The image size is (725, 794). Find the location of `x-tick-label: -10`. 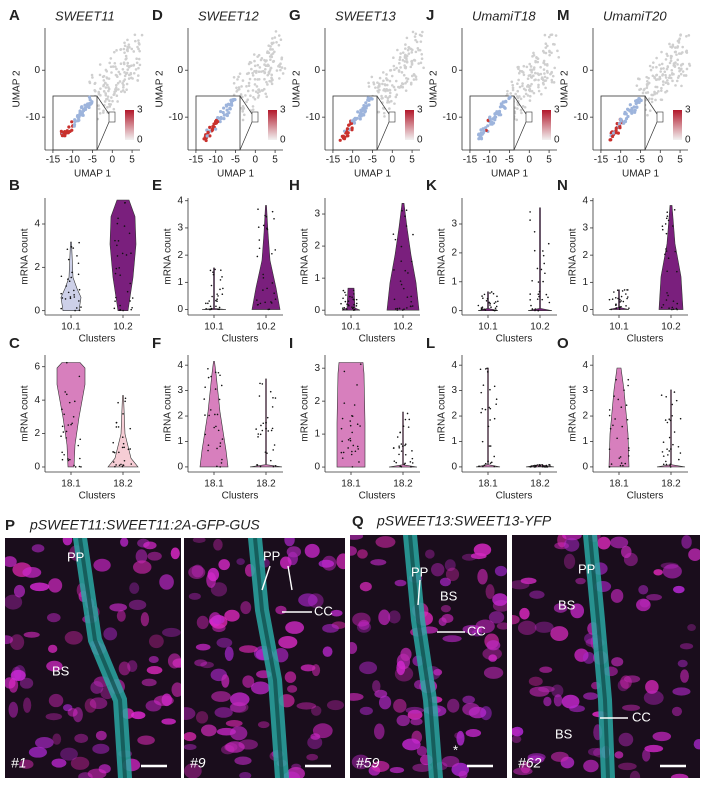

x-tick-label: -10 is located at coordinates (489, 160).